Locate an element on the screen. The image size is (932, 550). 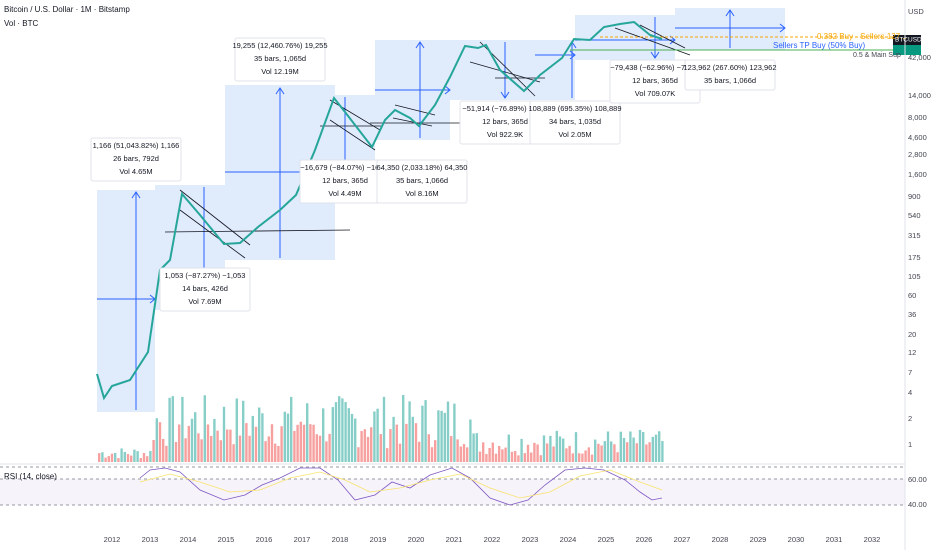
rsi-line is located at coordinates (401, 486).